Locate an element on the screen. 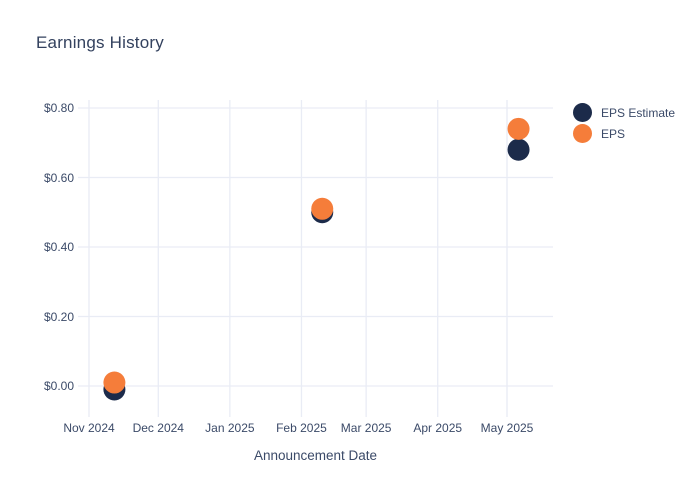  chart-title: Earnings History is located at coordinates (100, 42).